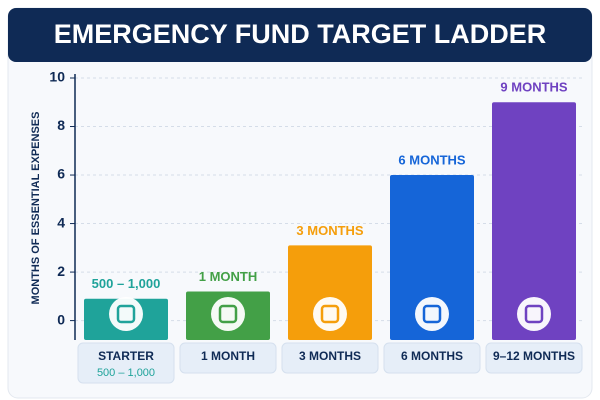 This screenshot has height=400, width=600. What do you see at coordinates (126, 283) in the screenshot?
I see `bar-annotation: 500 – 1,000` at bounding box center [126, 283].